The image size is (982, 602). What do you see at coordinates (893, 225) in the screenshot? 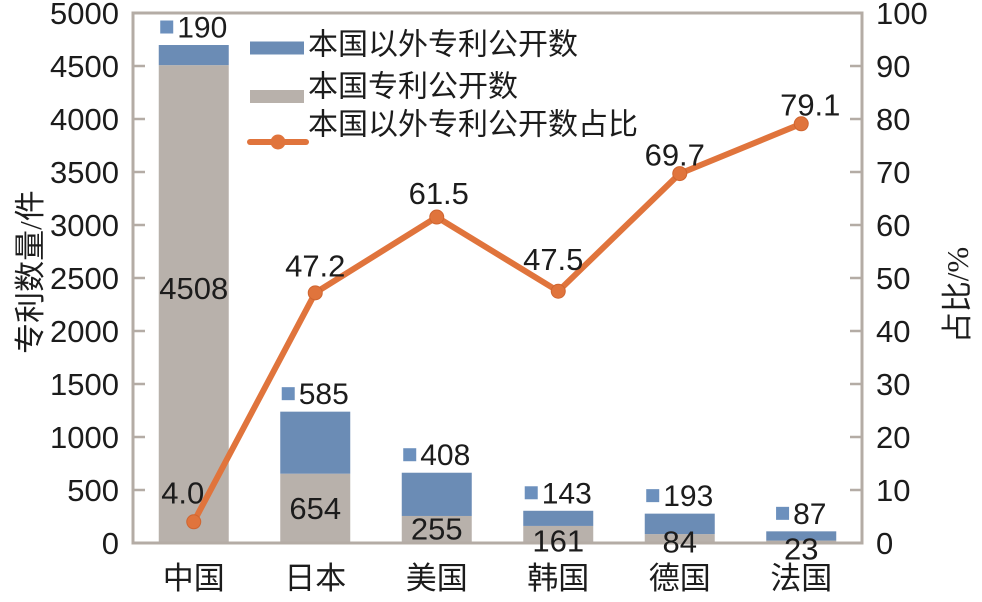
I see `right-axis-tick-label: 60` at bounding box center [893, 225].